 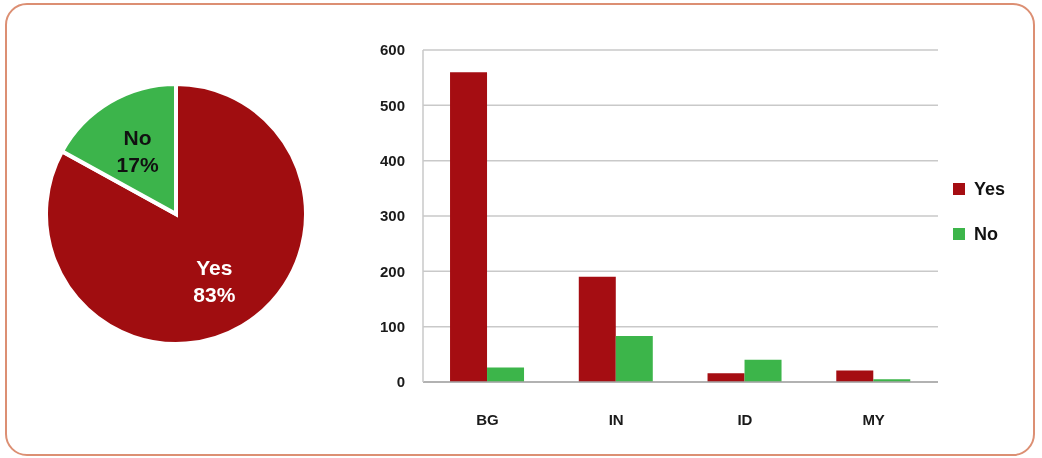 I want to click on y-tick-label: 0, so click(x=400, y=382).